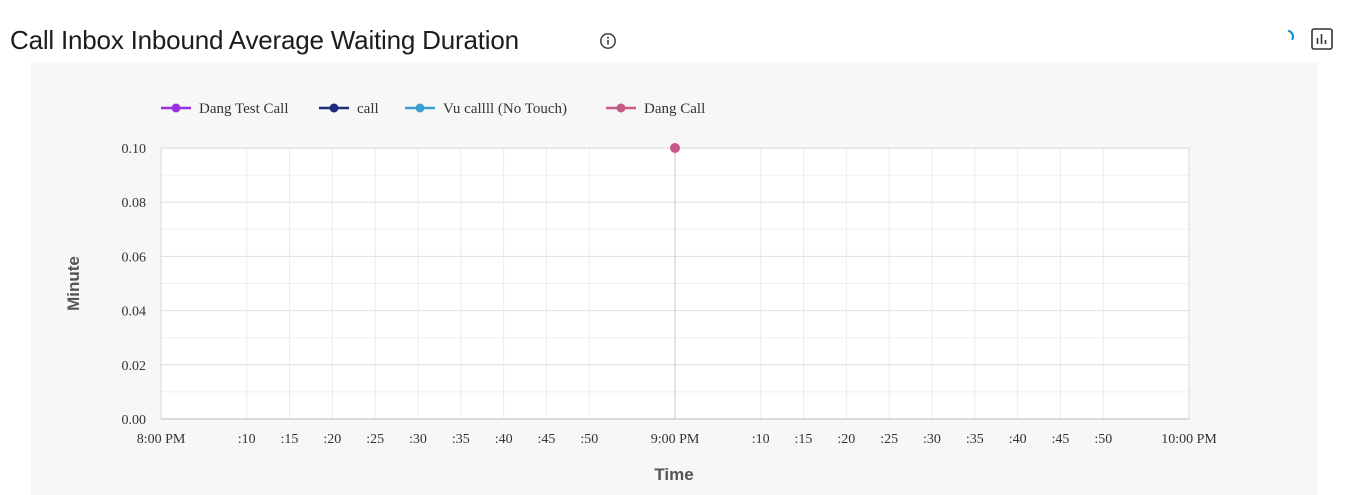 Image resolution: width=1350 pixels, height=495 pixels. I want to click on y-tick-label: 0.08, so click(134, 203).